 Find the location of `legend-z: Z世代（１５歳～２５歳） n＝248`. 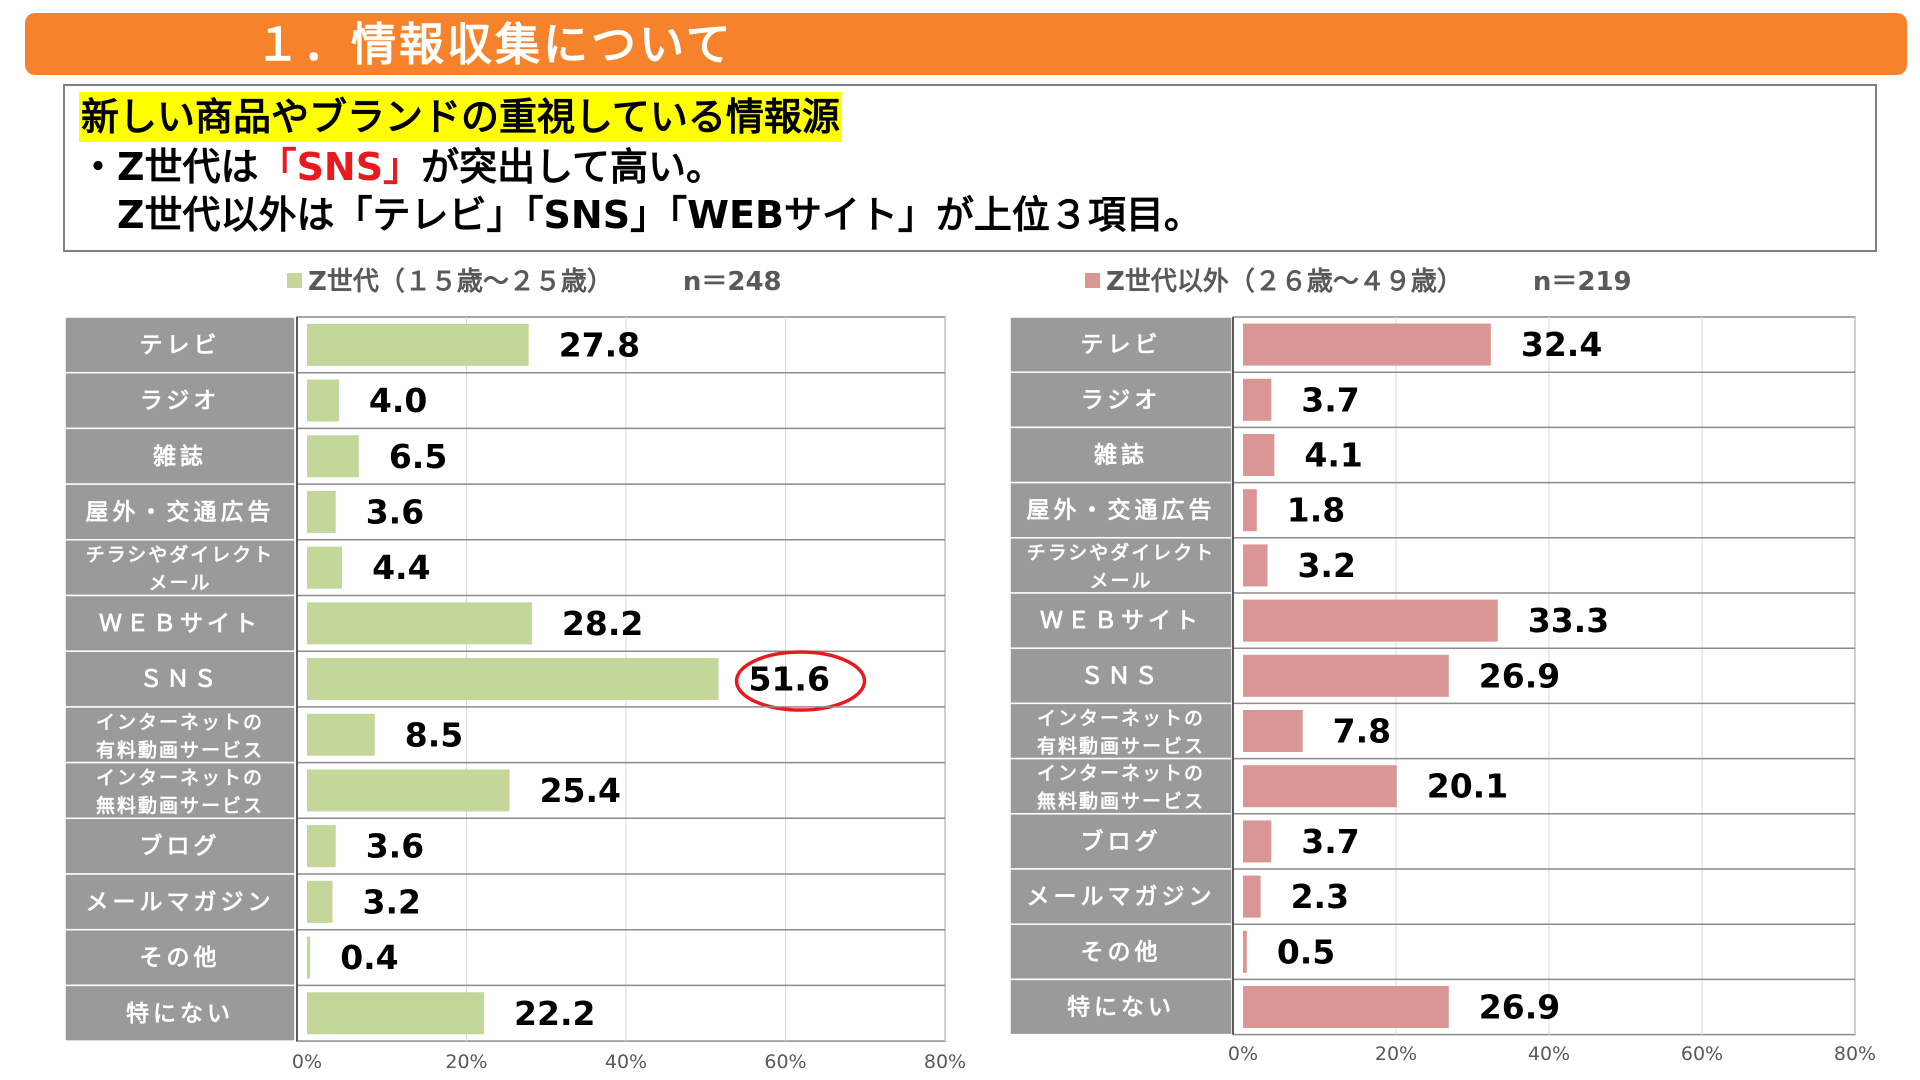

legend-z: Z世代（１５歳～２５歳） n＝248 is located at coordinates (534, 282).